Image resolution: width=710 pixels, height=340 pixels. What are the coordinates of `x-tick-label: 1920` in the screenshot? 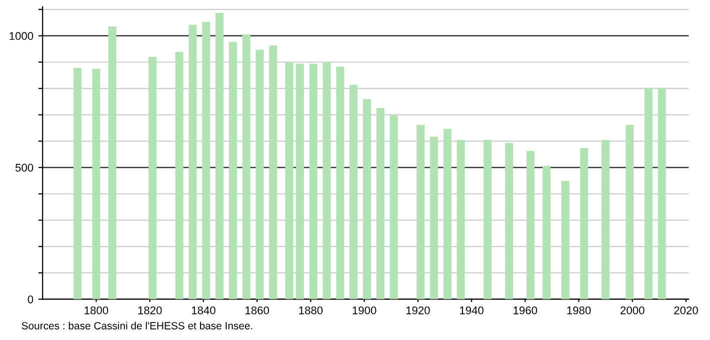 It's located at (418, 310).